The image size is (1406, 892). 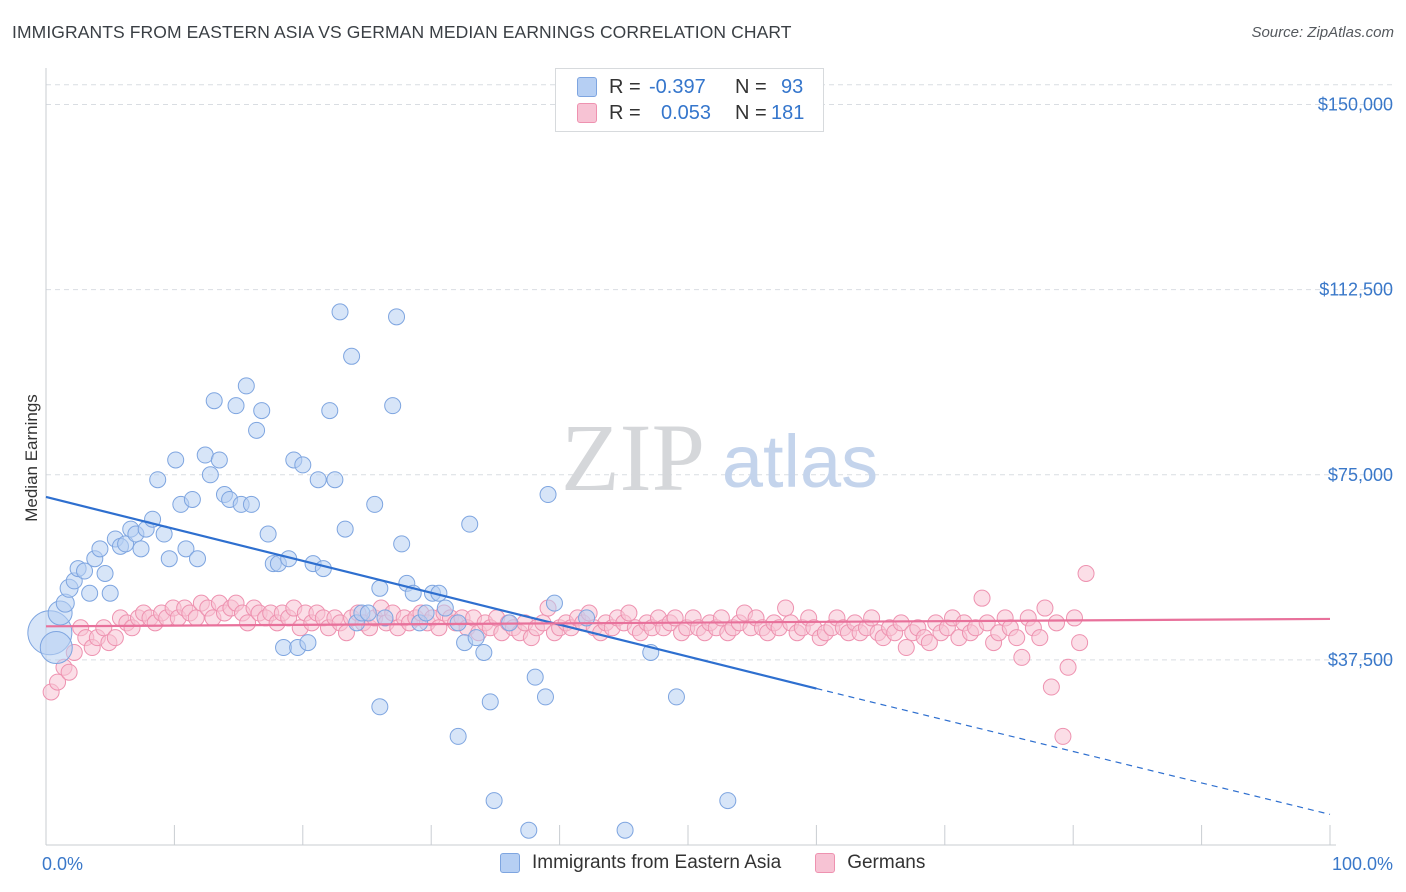 I want to click on legend-label: Immigrants from Eastern Asia, so click(x=657, y=862).